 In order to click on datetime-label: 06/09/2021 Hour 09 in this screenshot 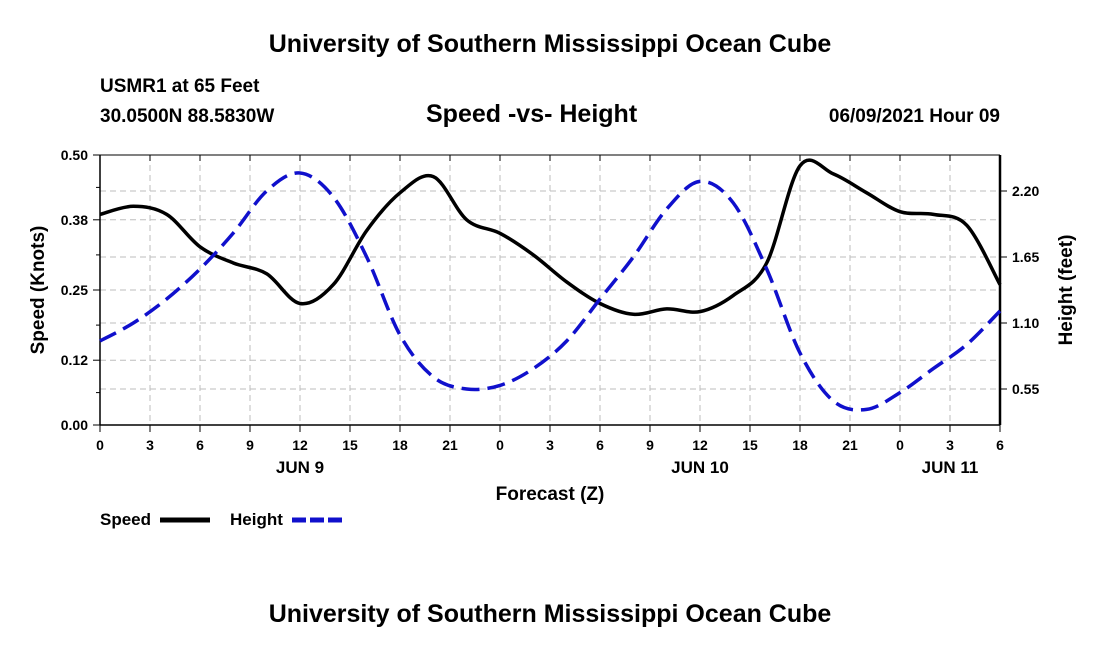, I will do `click(914, 116)`.